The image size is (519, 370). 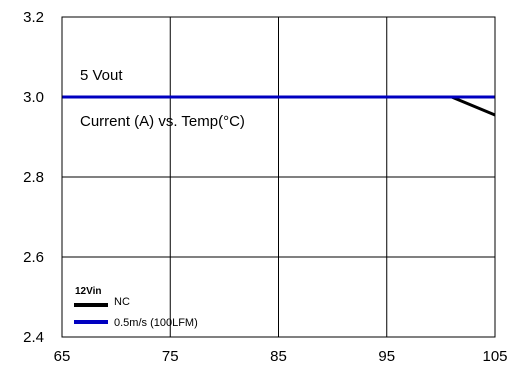 What do you see at coordinates (122, 302) in the screenshot?
I see `legend-label-nc: NC` at bounding box center [122, 302].